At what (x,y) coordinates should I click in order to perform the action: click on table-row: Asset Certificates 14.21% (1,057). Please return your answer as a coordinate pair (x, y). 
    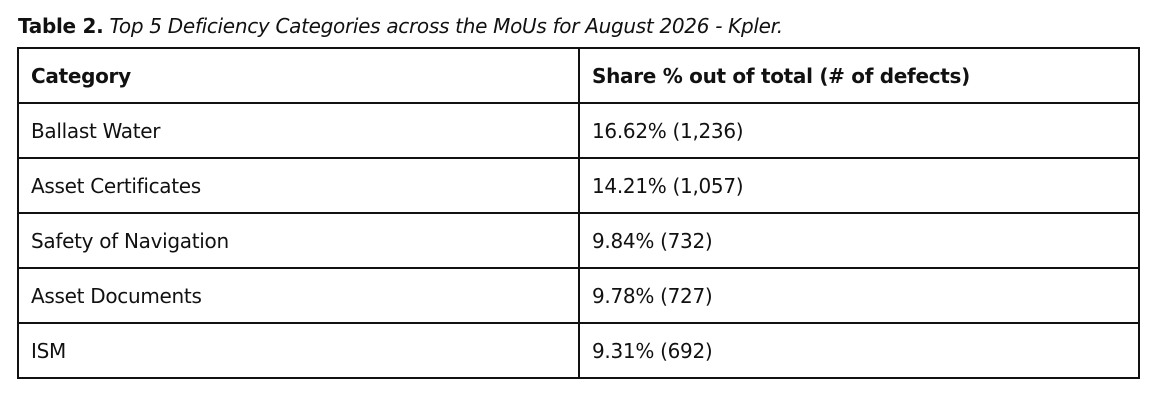
    Looking at the image, I should click on (578, 185).